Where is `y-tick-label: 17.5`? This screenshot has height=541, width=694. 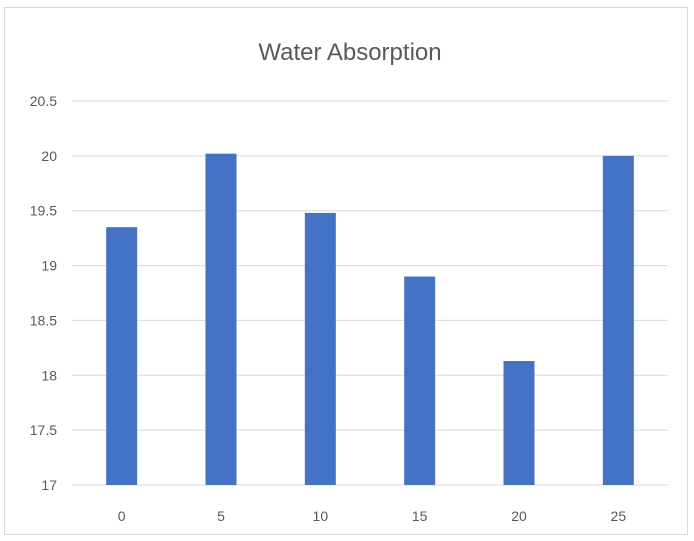
y-tick-label: 17.5 is located at coordinates (43, 430).